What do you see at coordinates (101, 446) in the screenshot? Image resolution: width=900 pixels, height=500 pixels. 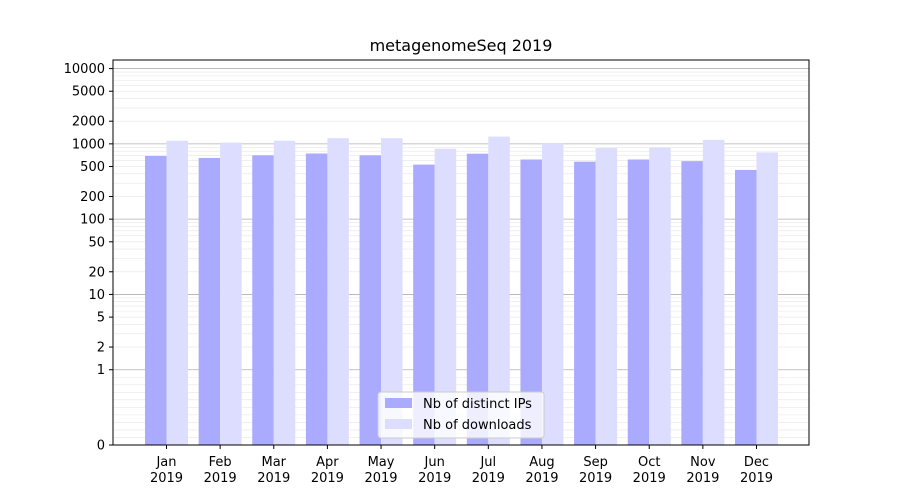 I see `y-tick-label: 0` at bounding box center [101, 446].